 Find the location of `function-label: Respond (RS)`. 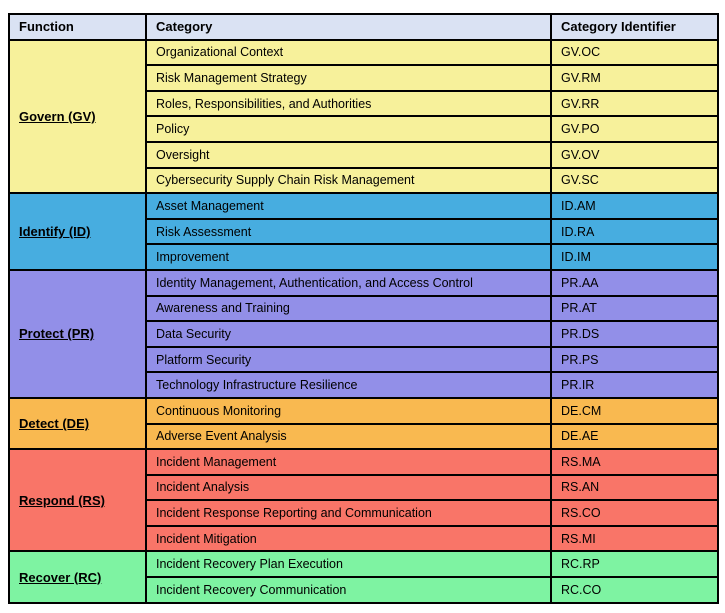

function-label: Respond (RS) is located at coordinates (62, 500).